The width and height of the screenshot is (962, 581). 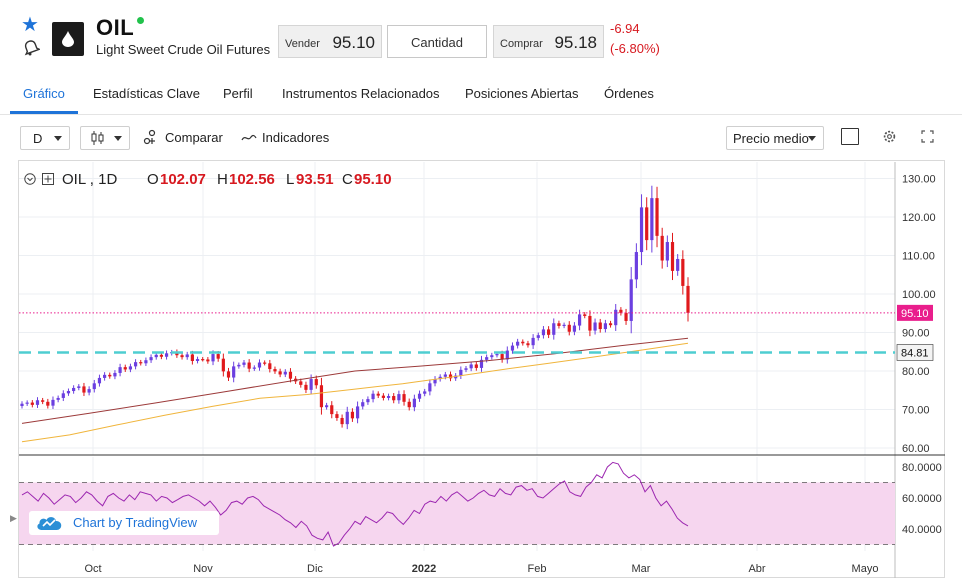 What do you see at coordinates (44, 93) in the screenshot?
I see `tab-grafico: Gráfico` at bounding box center [44, 93].